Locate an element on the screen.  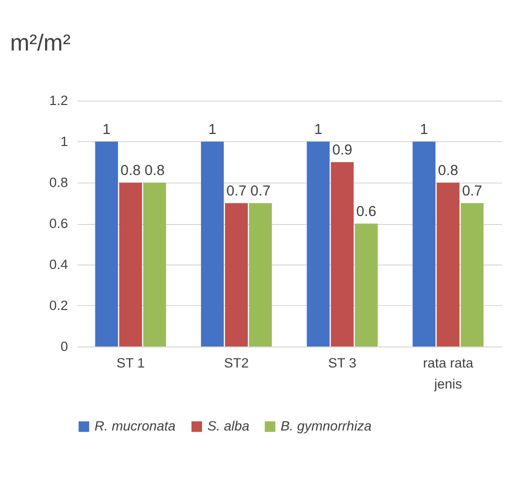
y-tick-label: 0.6 is located at coordinates (58, 223).